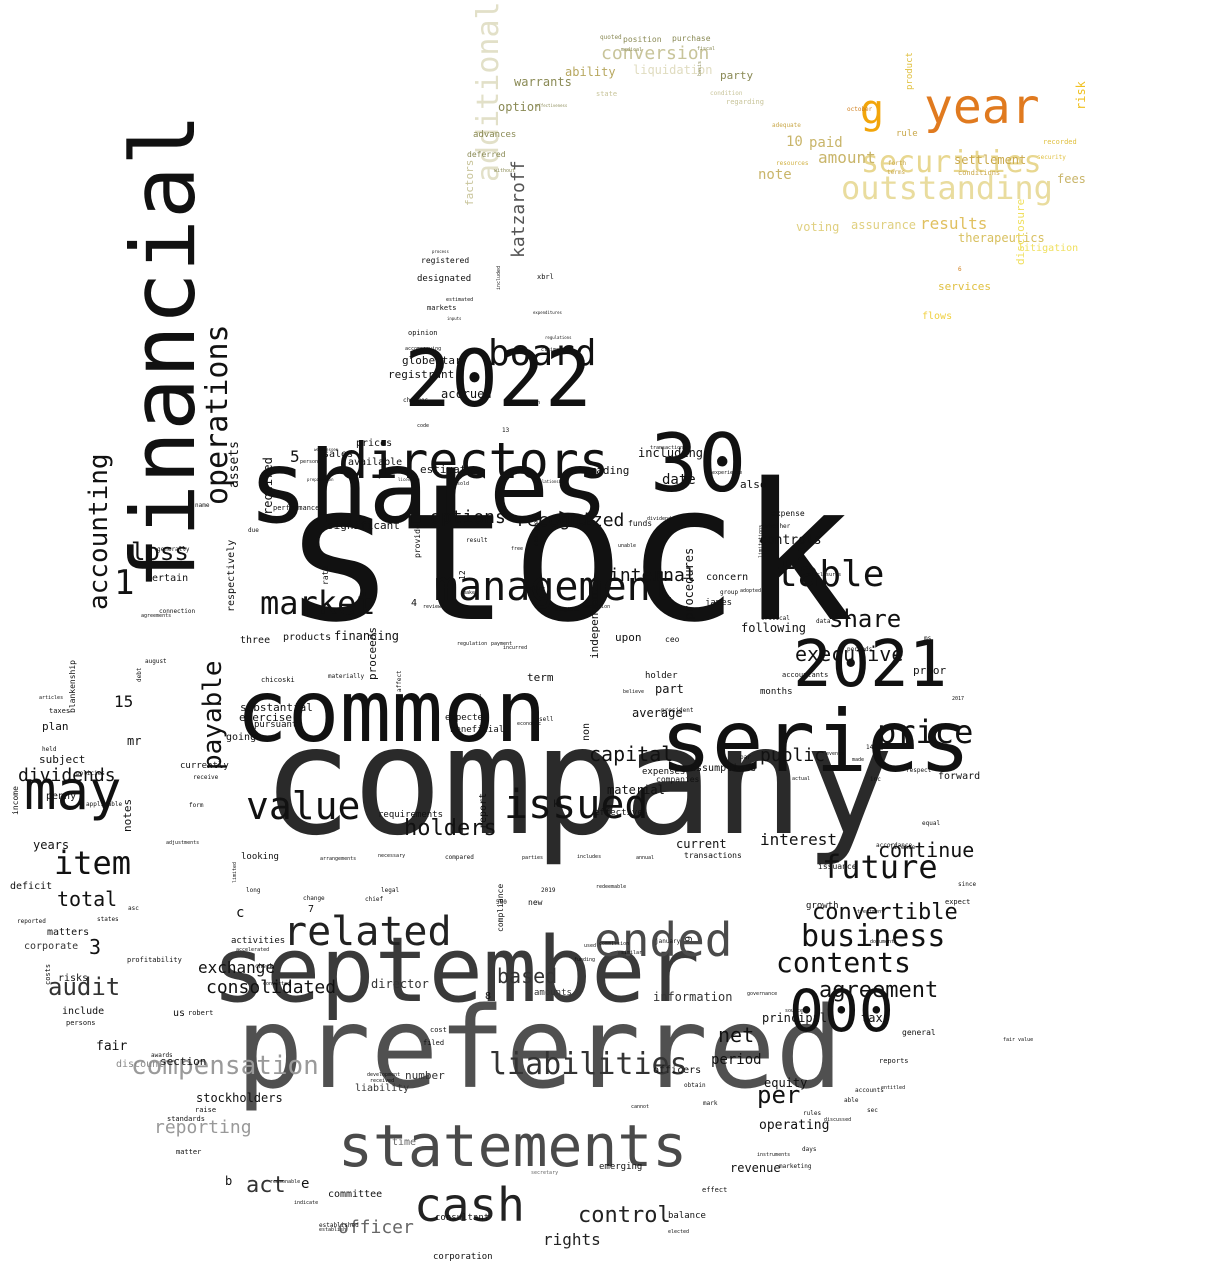 This screenshot has width=1218, height=1280. What do you see at coordinates (525, 402) in the screenshot?
I see `cloud-word: evaluation` at bounding box center [525, 402].